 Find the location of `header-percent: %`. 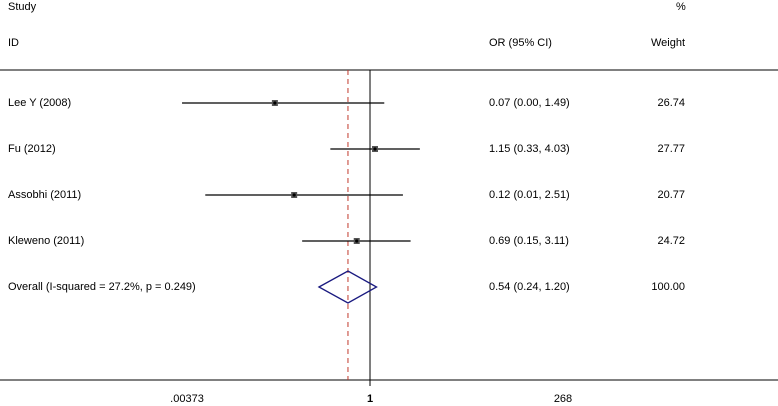

header-percent: % is located at coordinates (681, 7).